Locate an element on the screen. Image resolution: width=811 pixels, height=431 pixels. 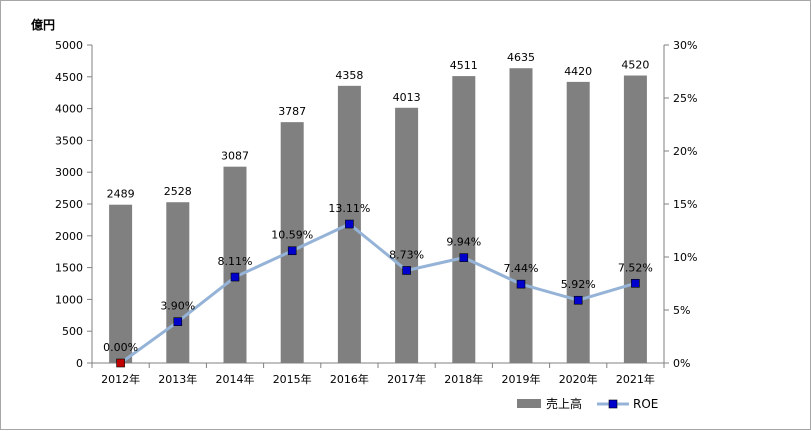
roe-data-label: 7.52% is located at coordinates (635, 267).